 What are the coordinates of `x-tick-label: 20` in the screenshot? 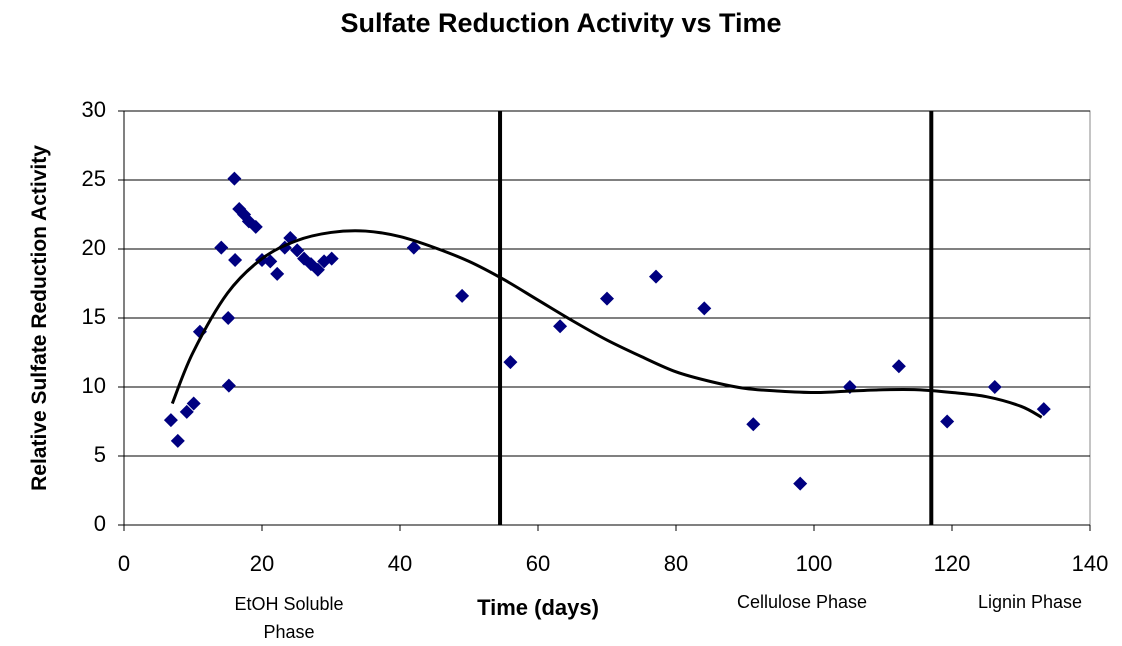 It's located at (262, 563).